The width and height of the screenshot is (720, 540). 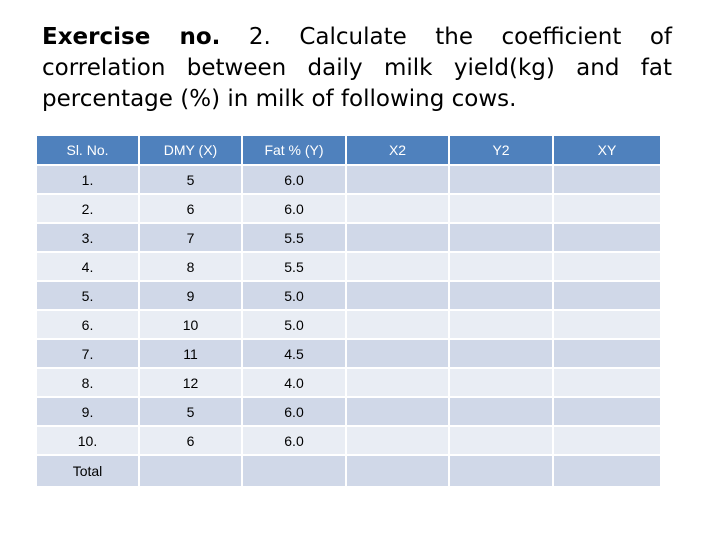 I want to click on table-total-row: Total, so click(x=348, y=471).